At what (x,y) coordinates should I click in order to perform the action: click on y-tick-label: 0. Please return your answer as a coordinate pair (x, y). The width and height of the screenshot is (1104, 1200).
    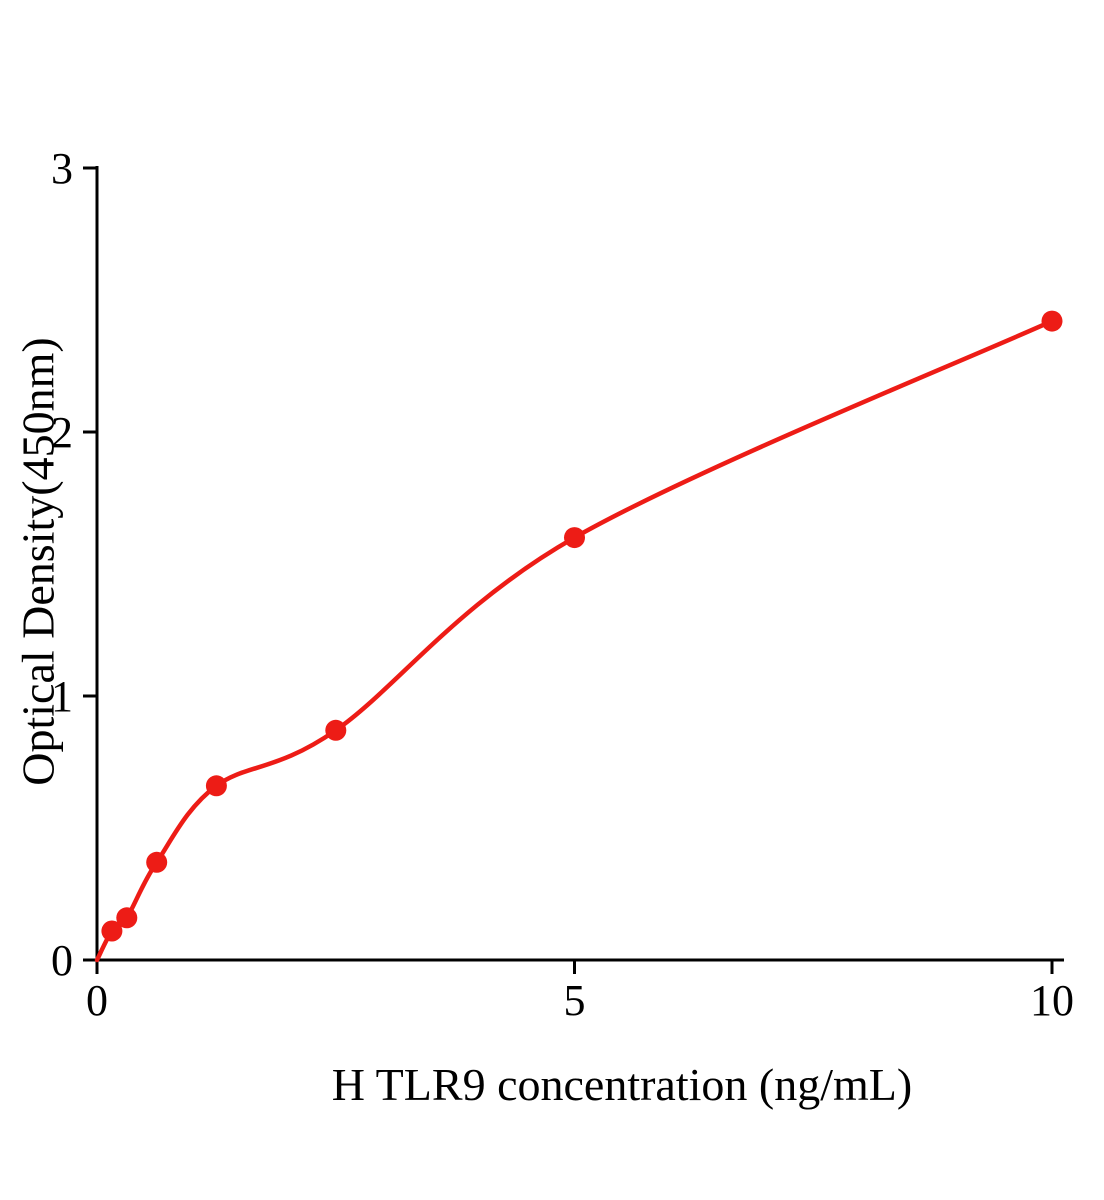
    Looking at the image, I should click on (62, 960).